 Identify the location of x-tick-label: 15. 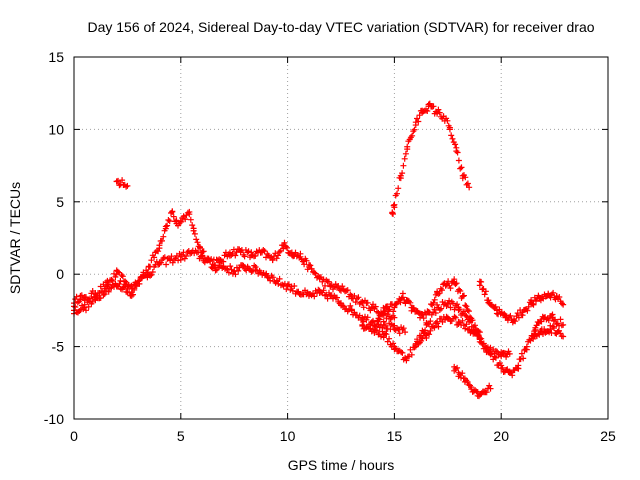
(395, 436).